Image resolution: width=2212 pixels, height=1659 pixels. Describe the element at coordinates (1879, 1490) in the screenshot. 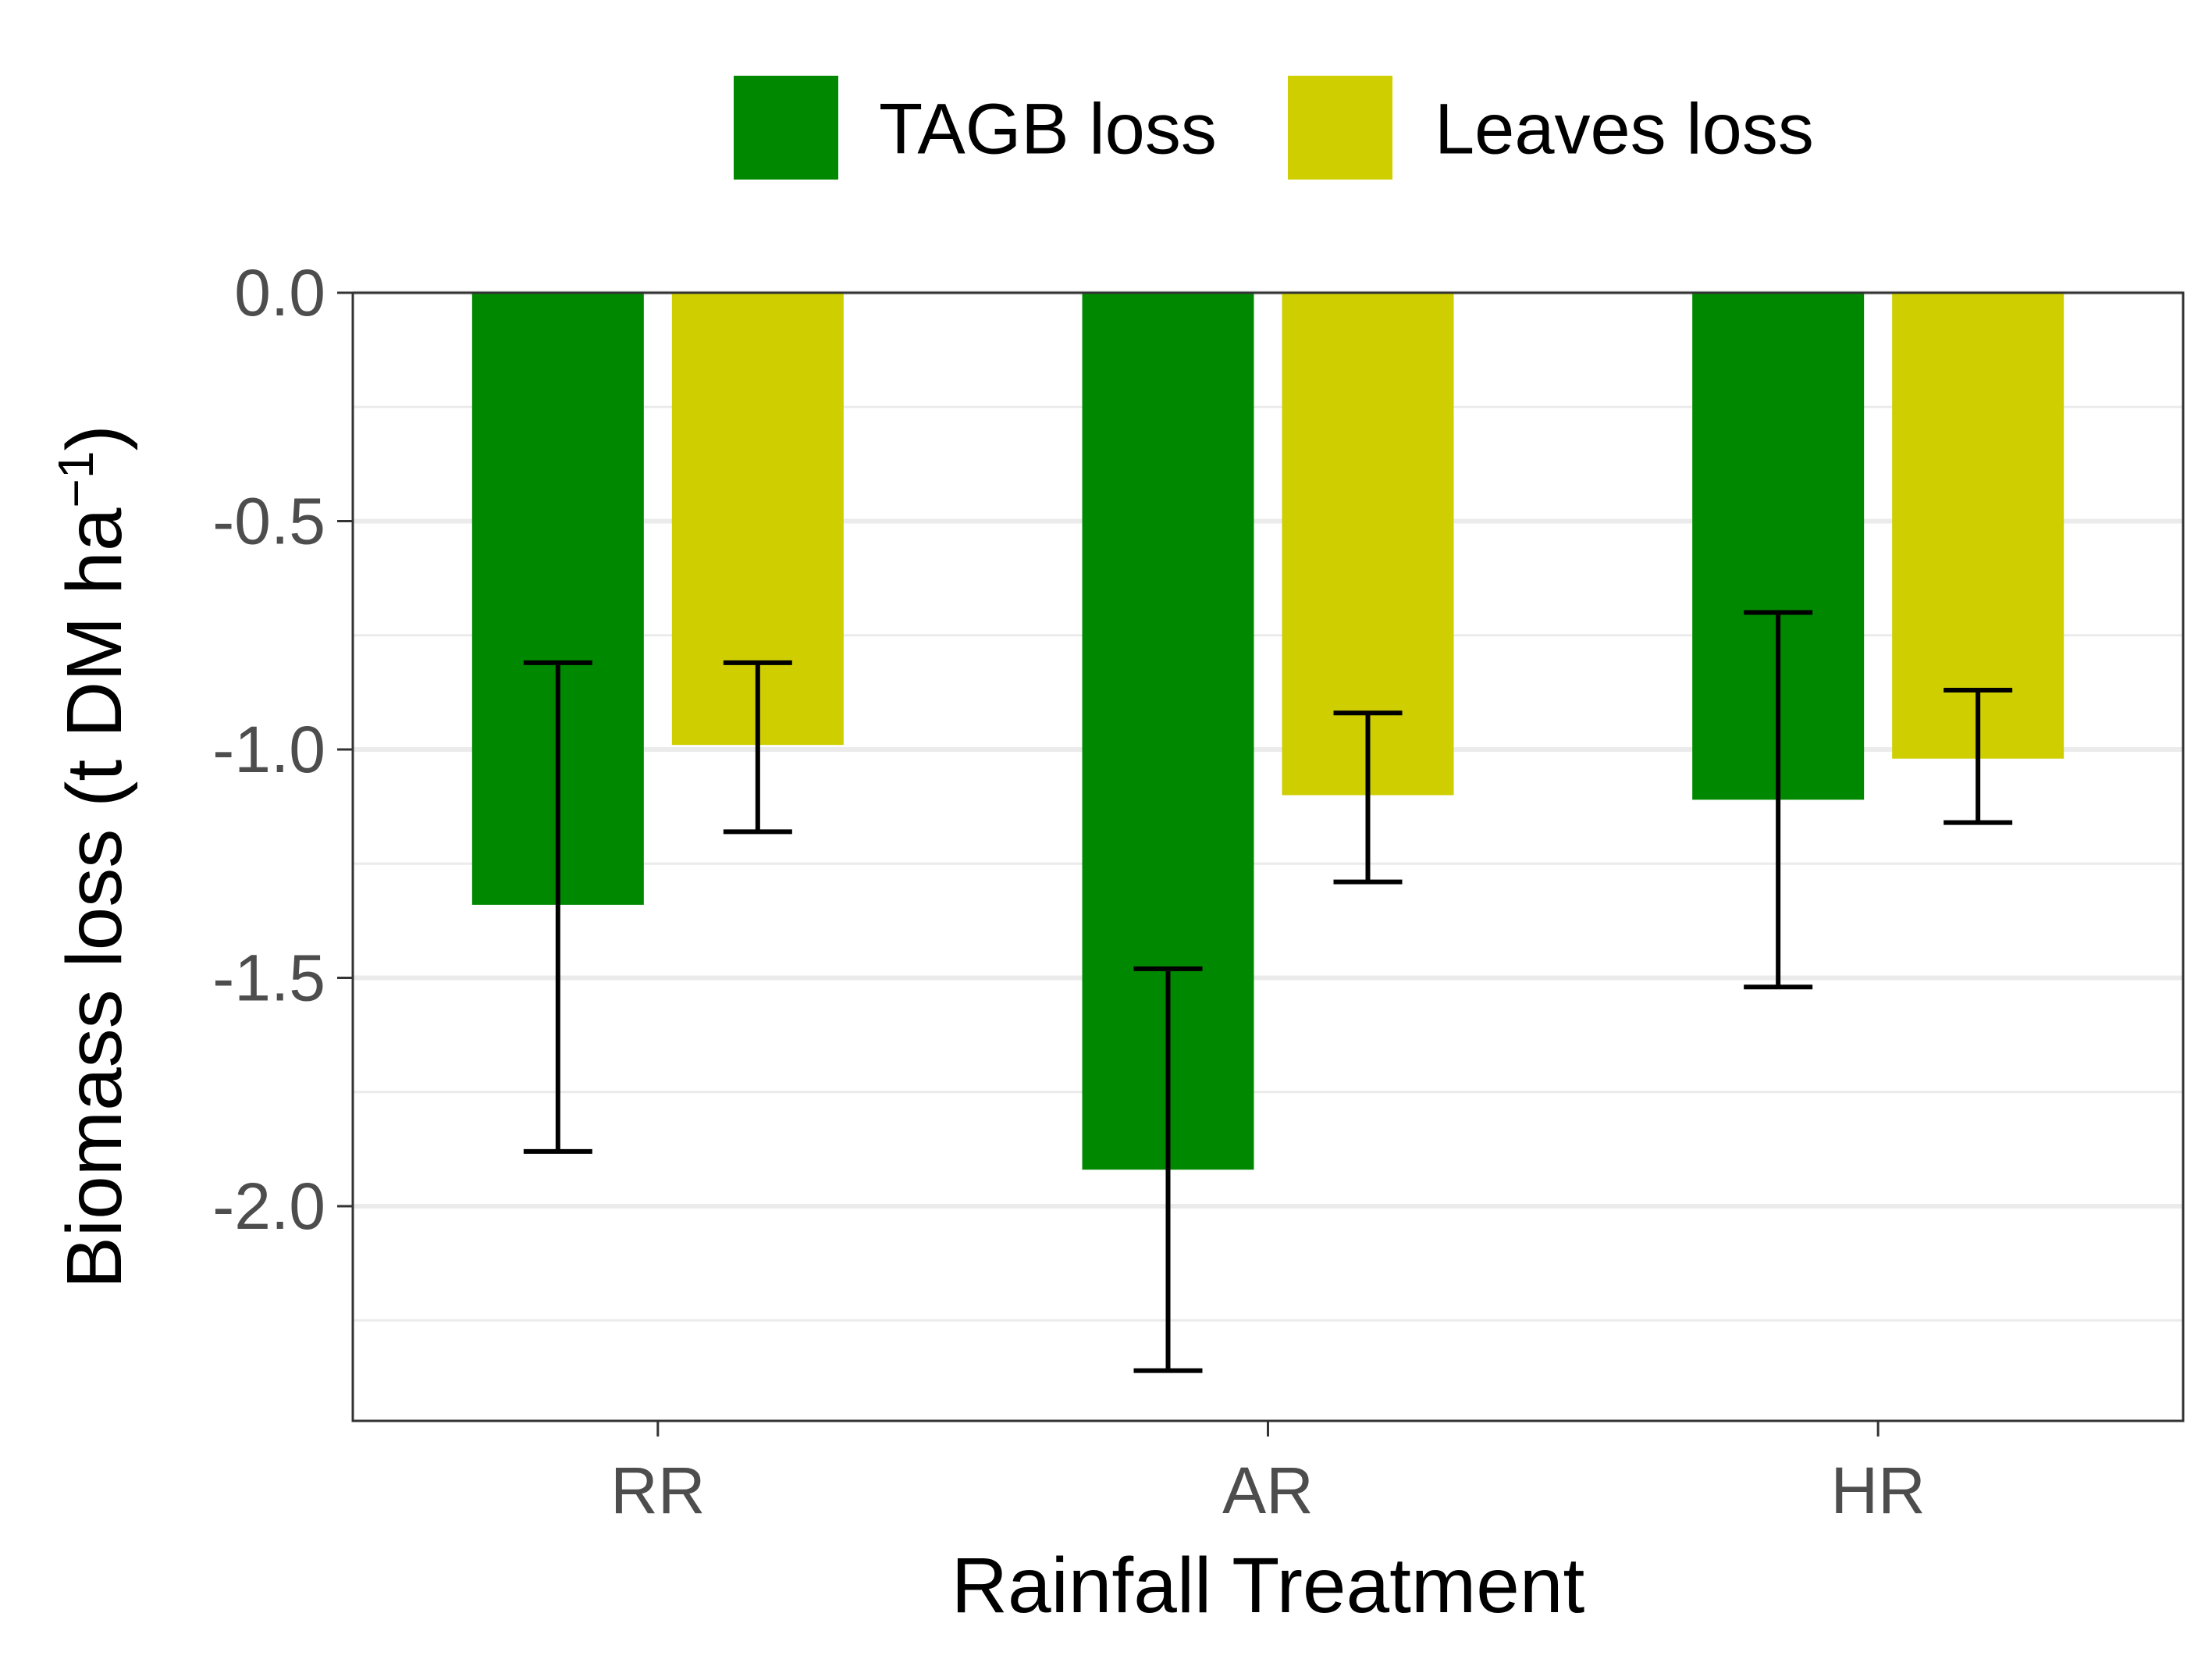

I see `x-tick-label: HR` at that location.